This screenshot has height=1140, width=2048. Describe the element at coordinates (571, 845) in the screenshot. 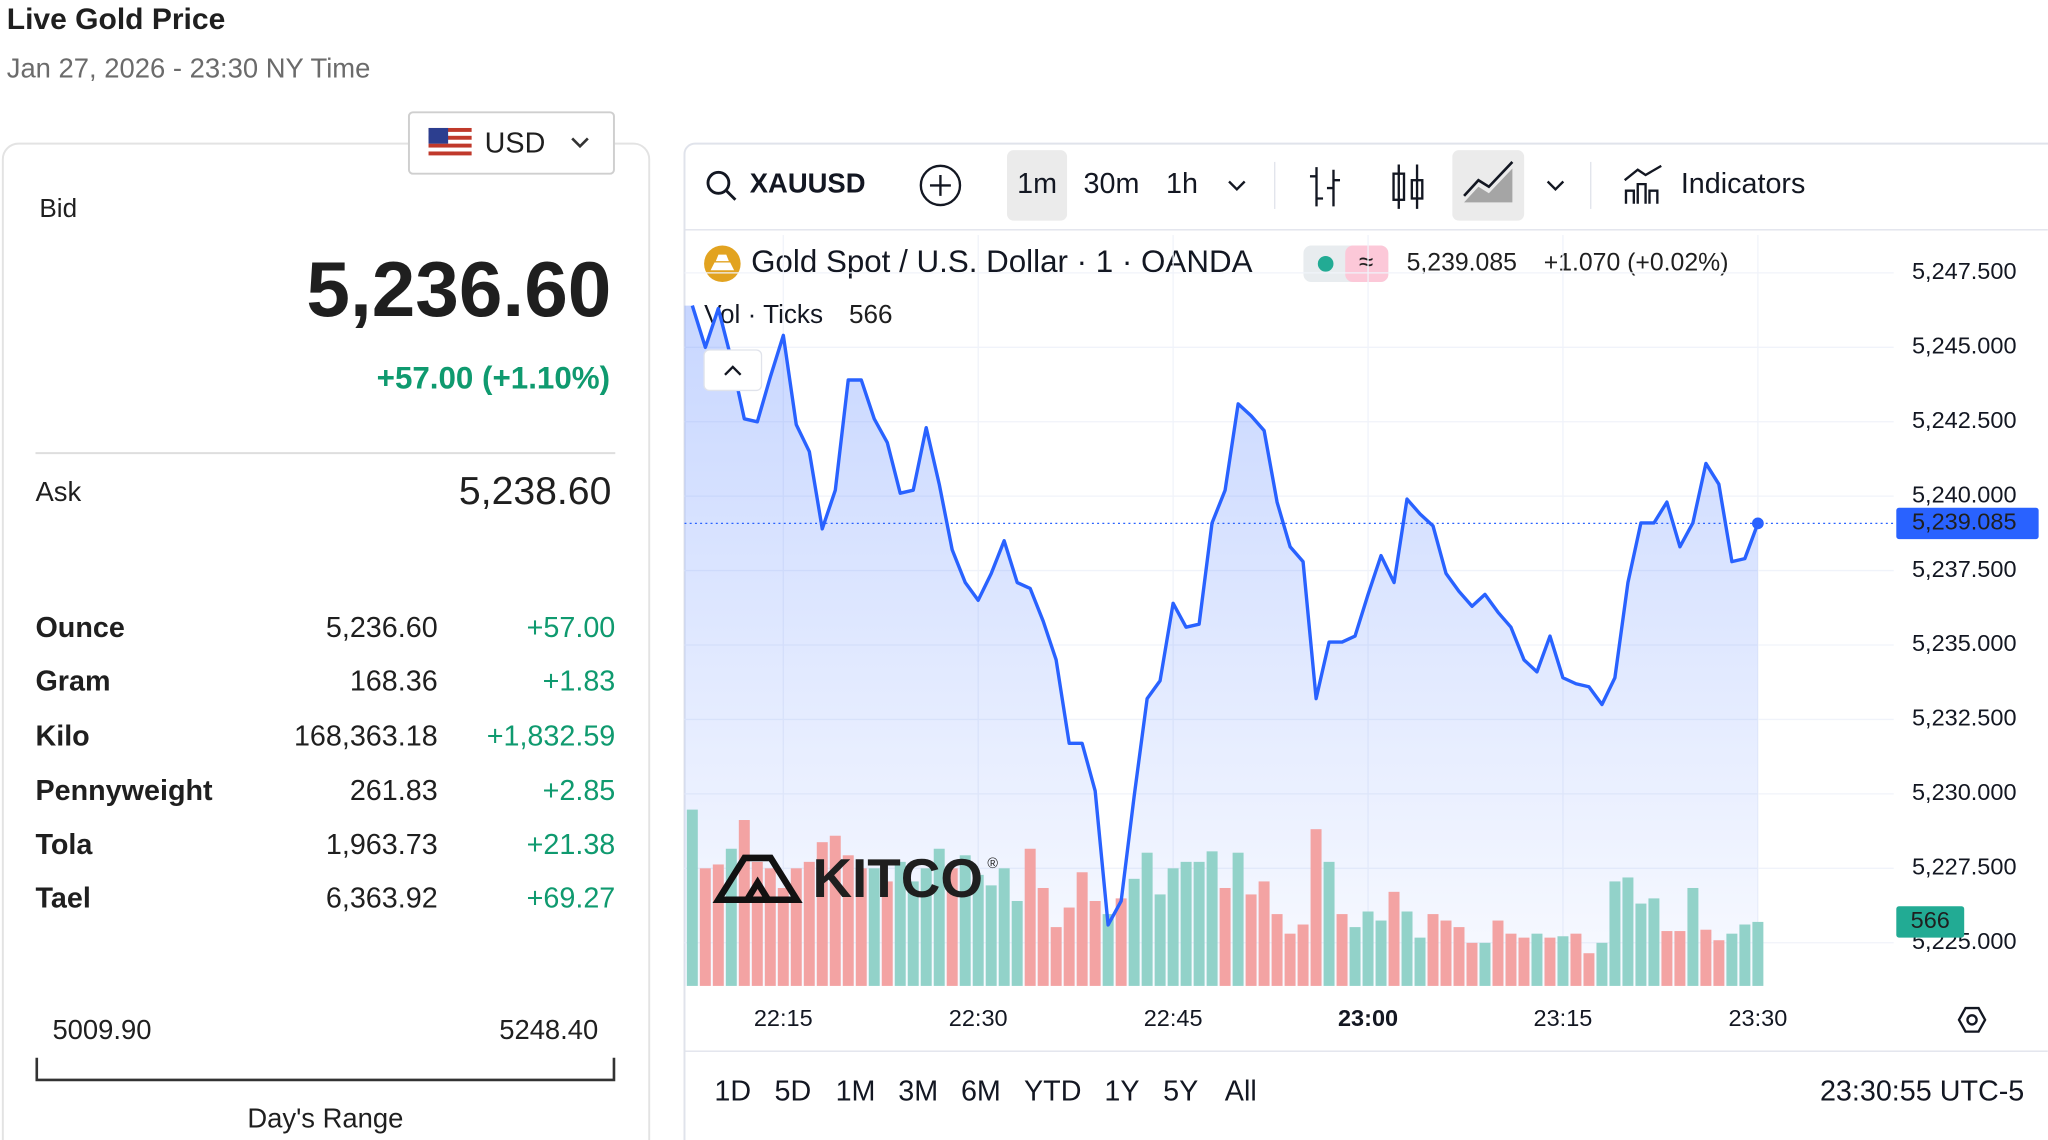

I see `unit-change: +21.38` at that location.